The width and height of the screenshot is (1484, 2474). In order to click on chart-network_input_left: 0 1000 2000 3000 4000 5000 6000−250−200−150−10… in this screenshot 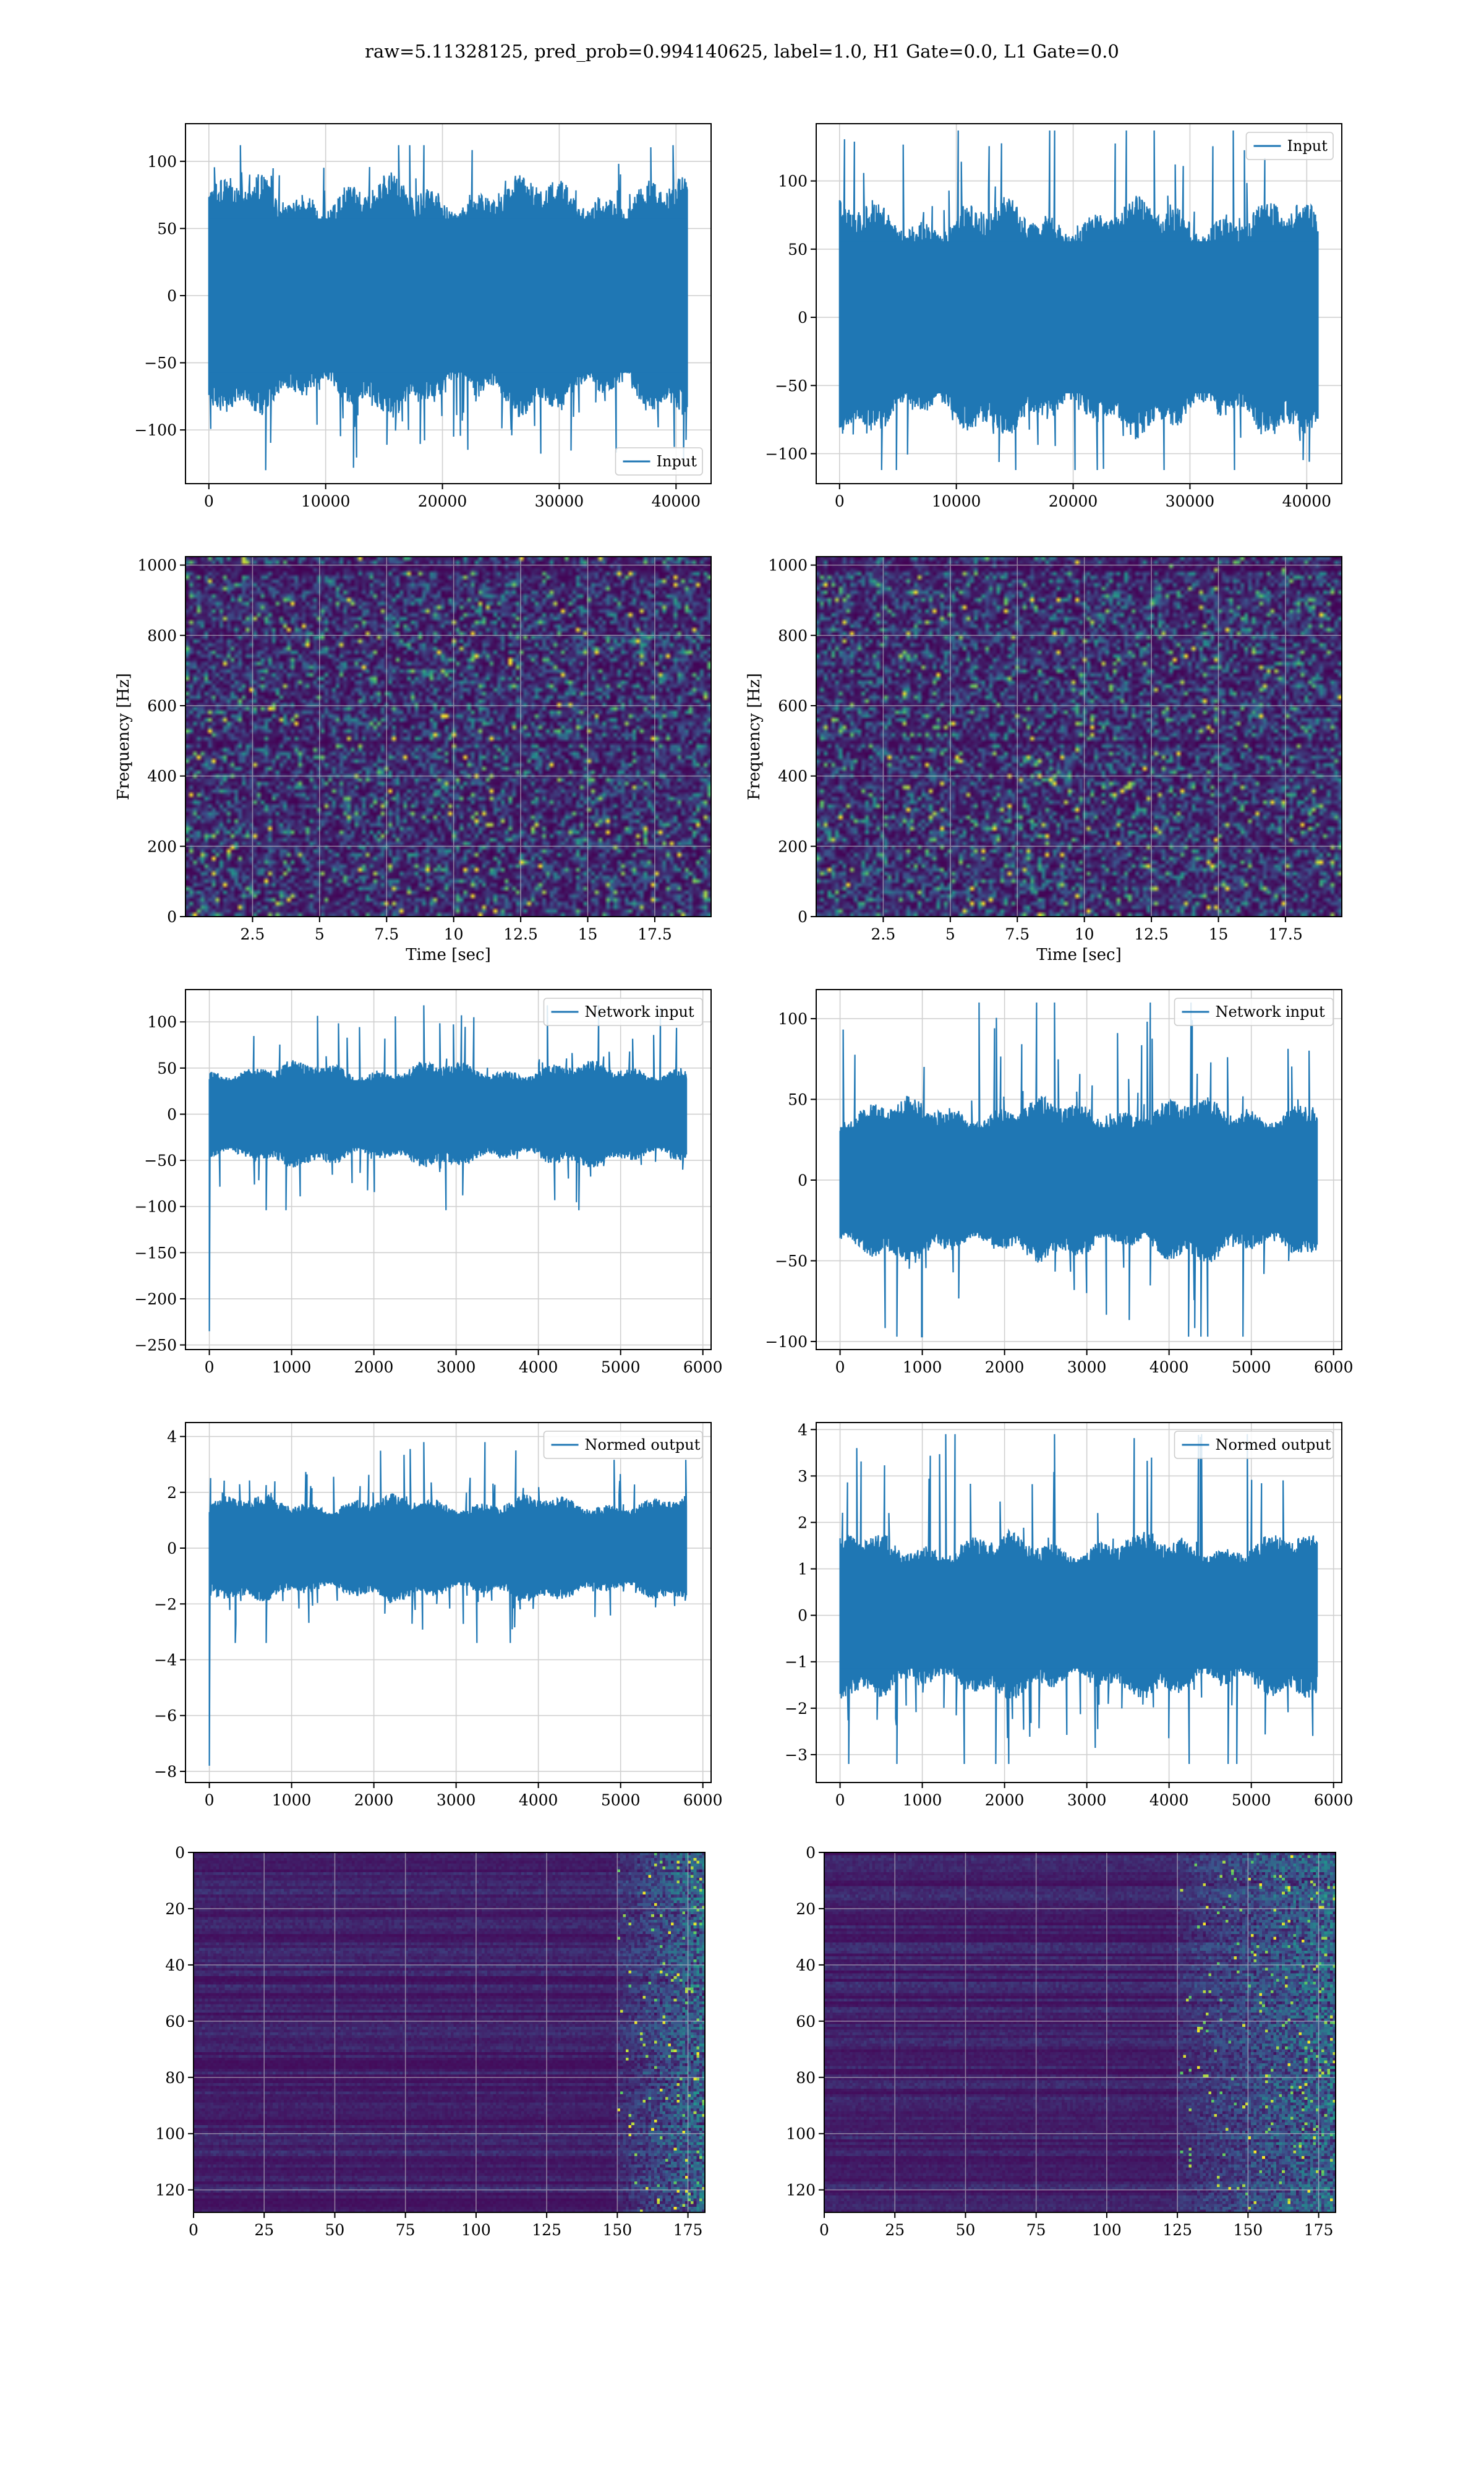, I will do `click(428, 1182)`.